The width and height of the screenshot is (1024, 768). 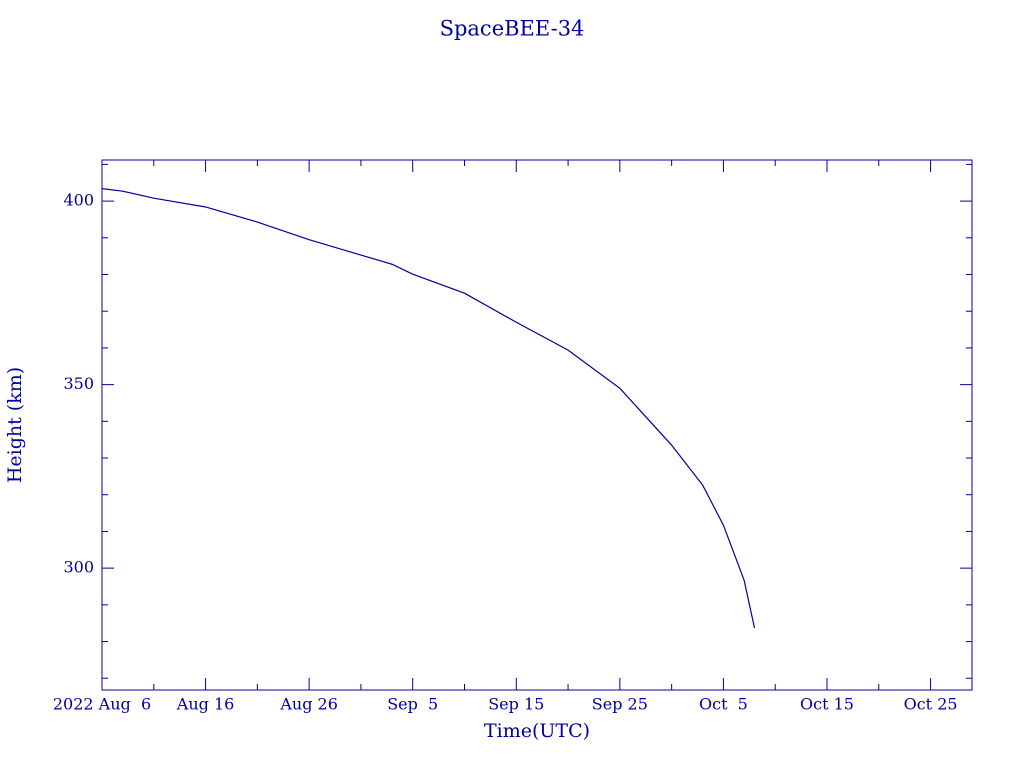 I want to click on x-tick-label: Aug 26, so click(x=308, y=704).